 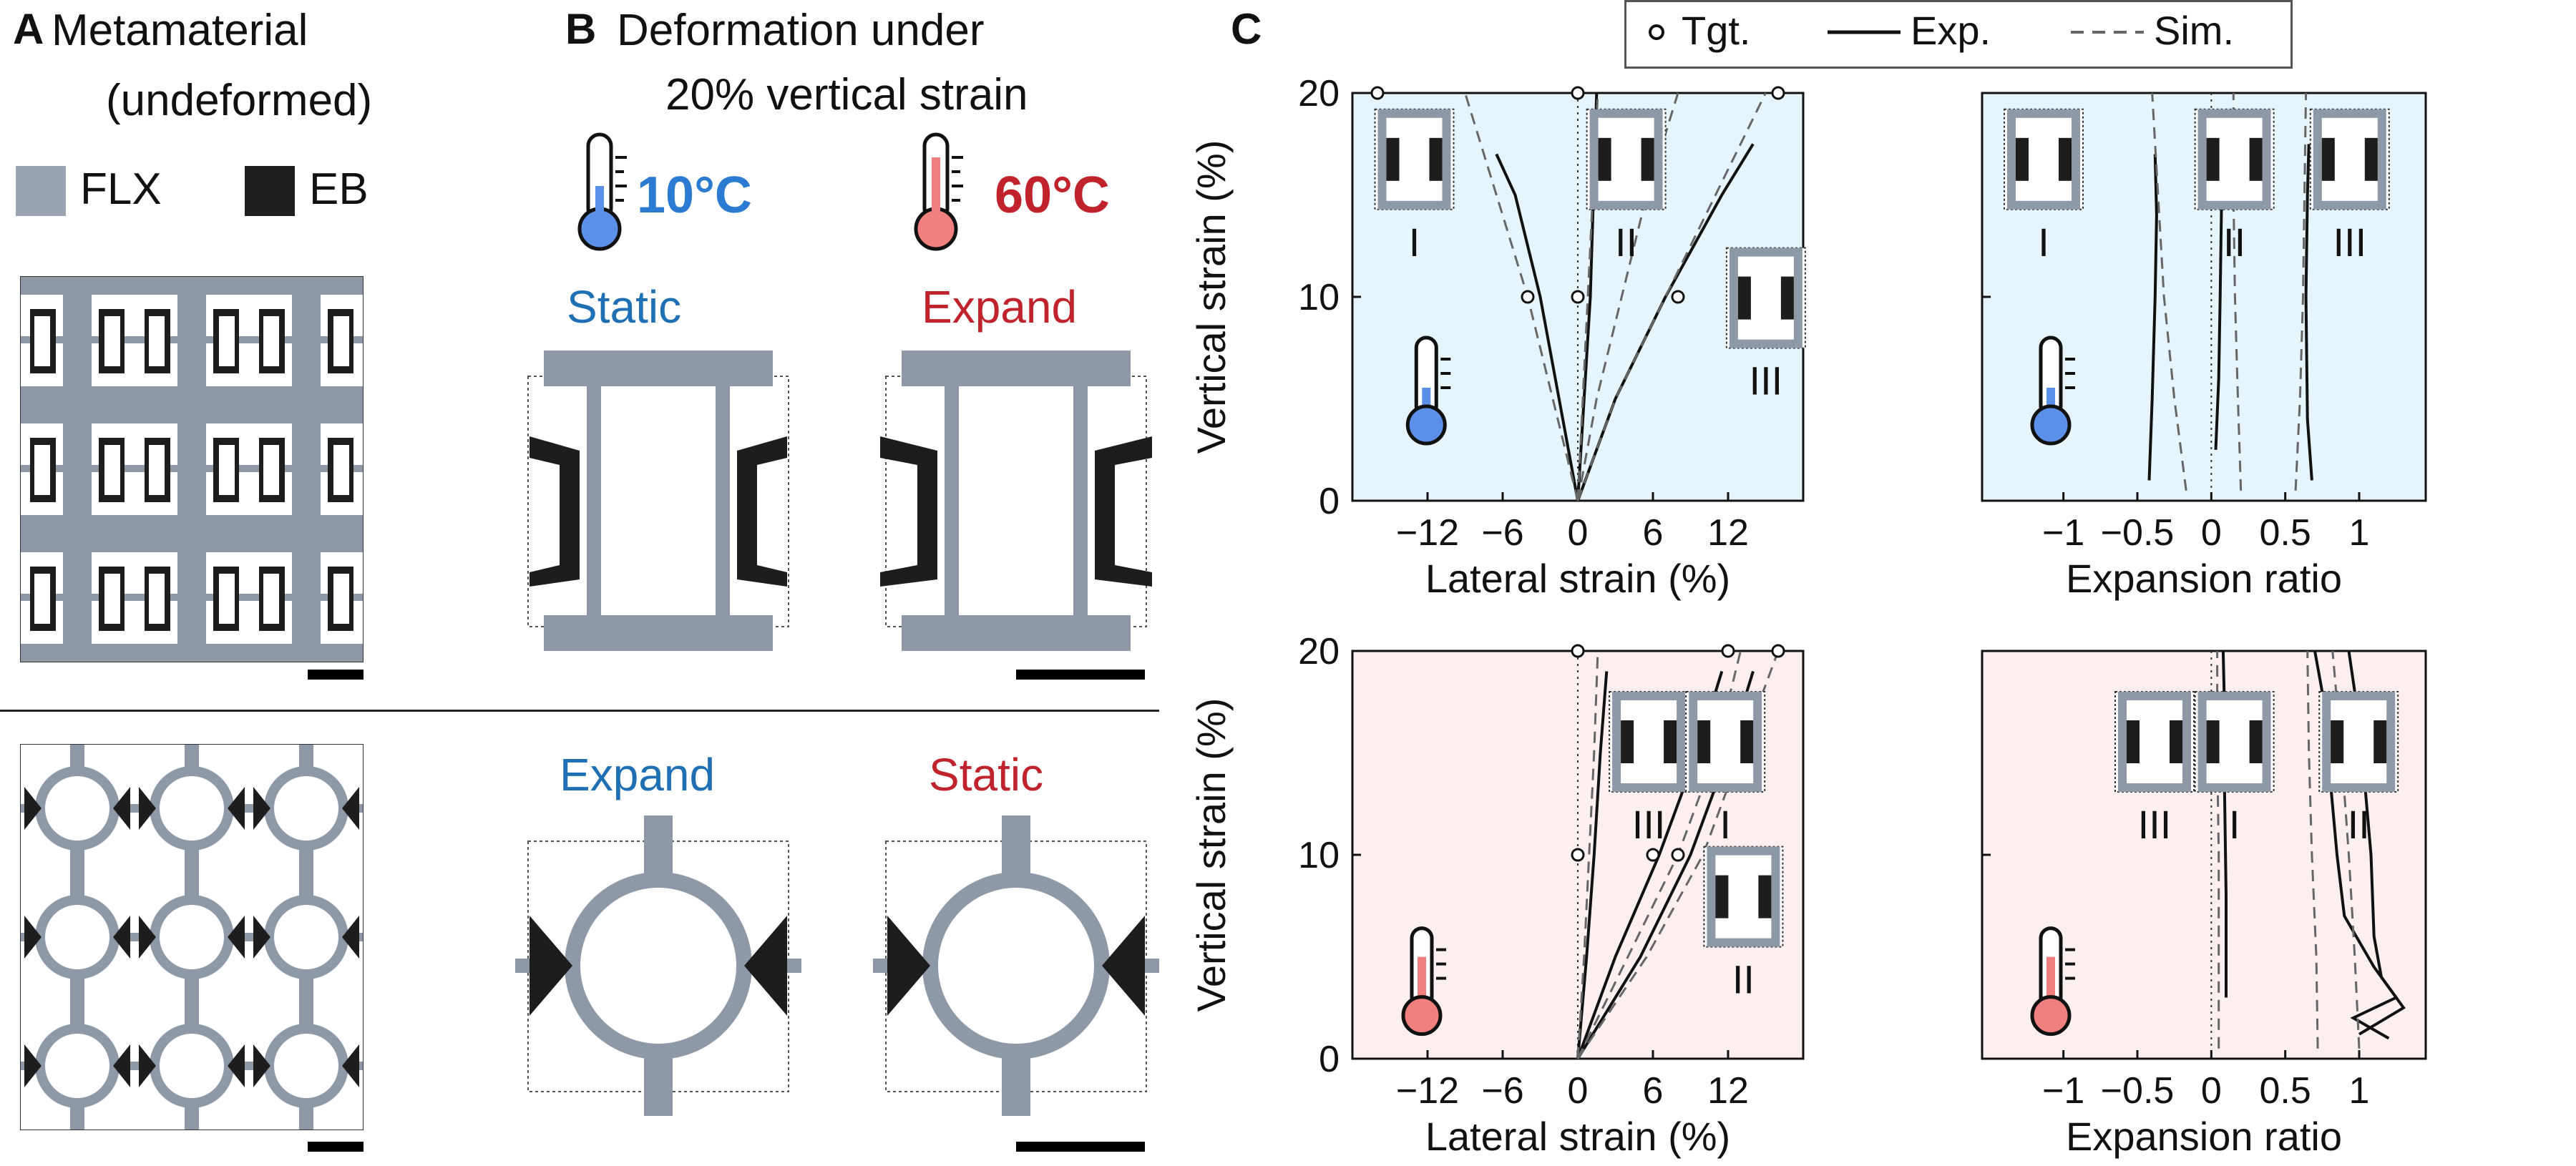 What do you see at coordinates (579, 711) in the screenshot?
I see `row-divider` at bounding box center [579, 711].